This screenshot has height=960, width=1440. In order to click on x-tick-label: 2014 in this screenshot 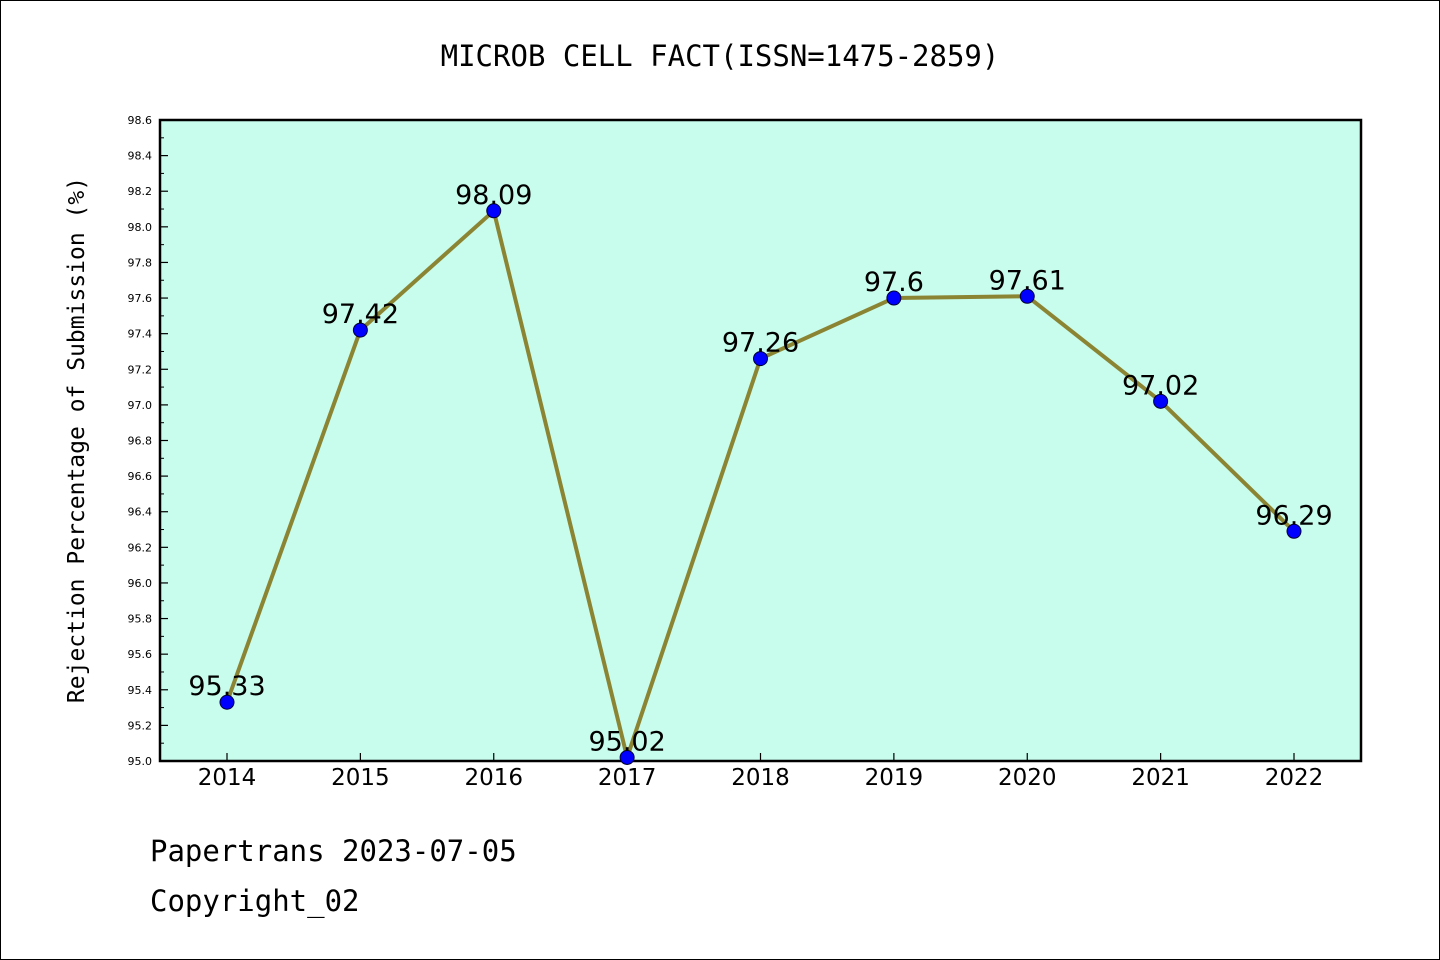, I will do `click(227, 778)`.